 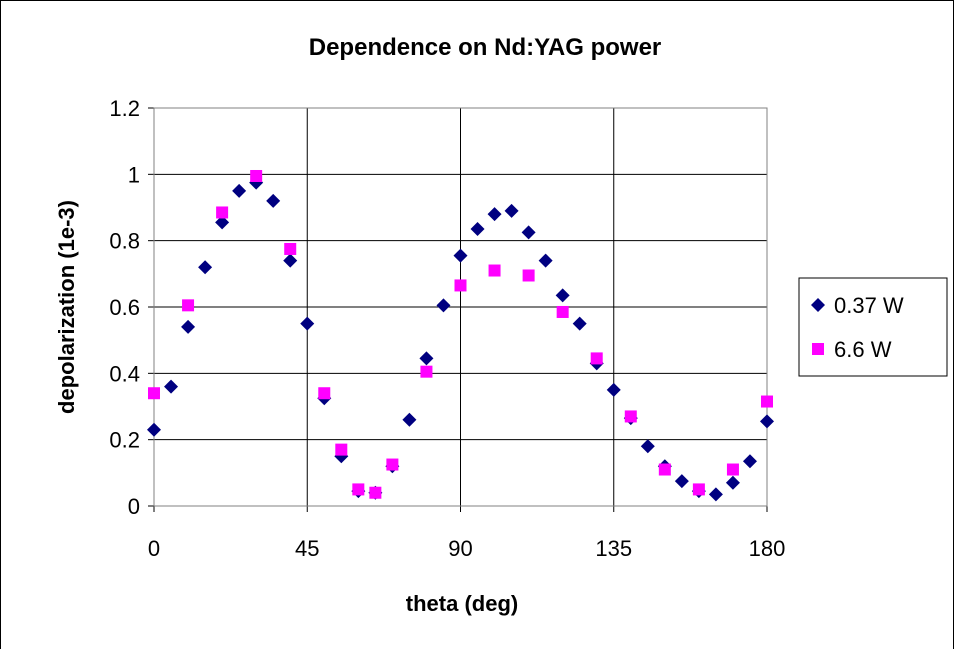 What do you see at coordinates (124, 108) in the screenshot?
I see `y-tick-label: 1.2` at bounding box center [124, 108].